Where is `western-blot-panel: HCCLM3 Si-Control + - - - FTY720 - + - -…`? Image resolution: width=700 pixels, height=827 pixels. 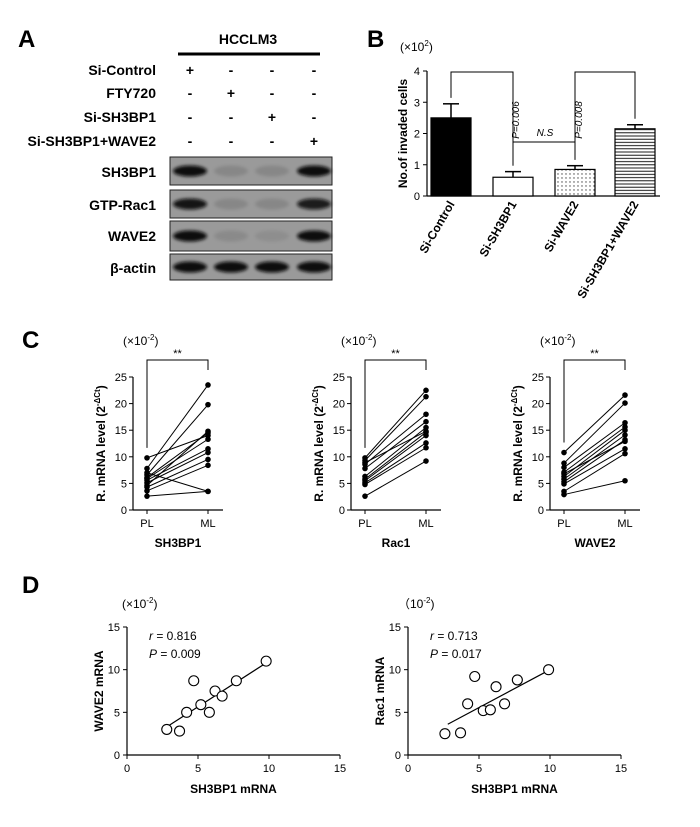
western-blot-panel: HCCLM3 Si-Control + - - - FTY720 - + - -… is located at coordinates (180, 156).